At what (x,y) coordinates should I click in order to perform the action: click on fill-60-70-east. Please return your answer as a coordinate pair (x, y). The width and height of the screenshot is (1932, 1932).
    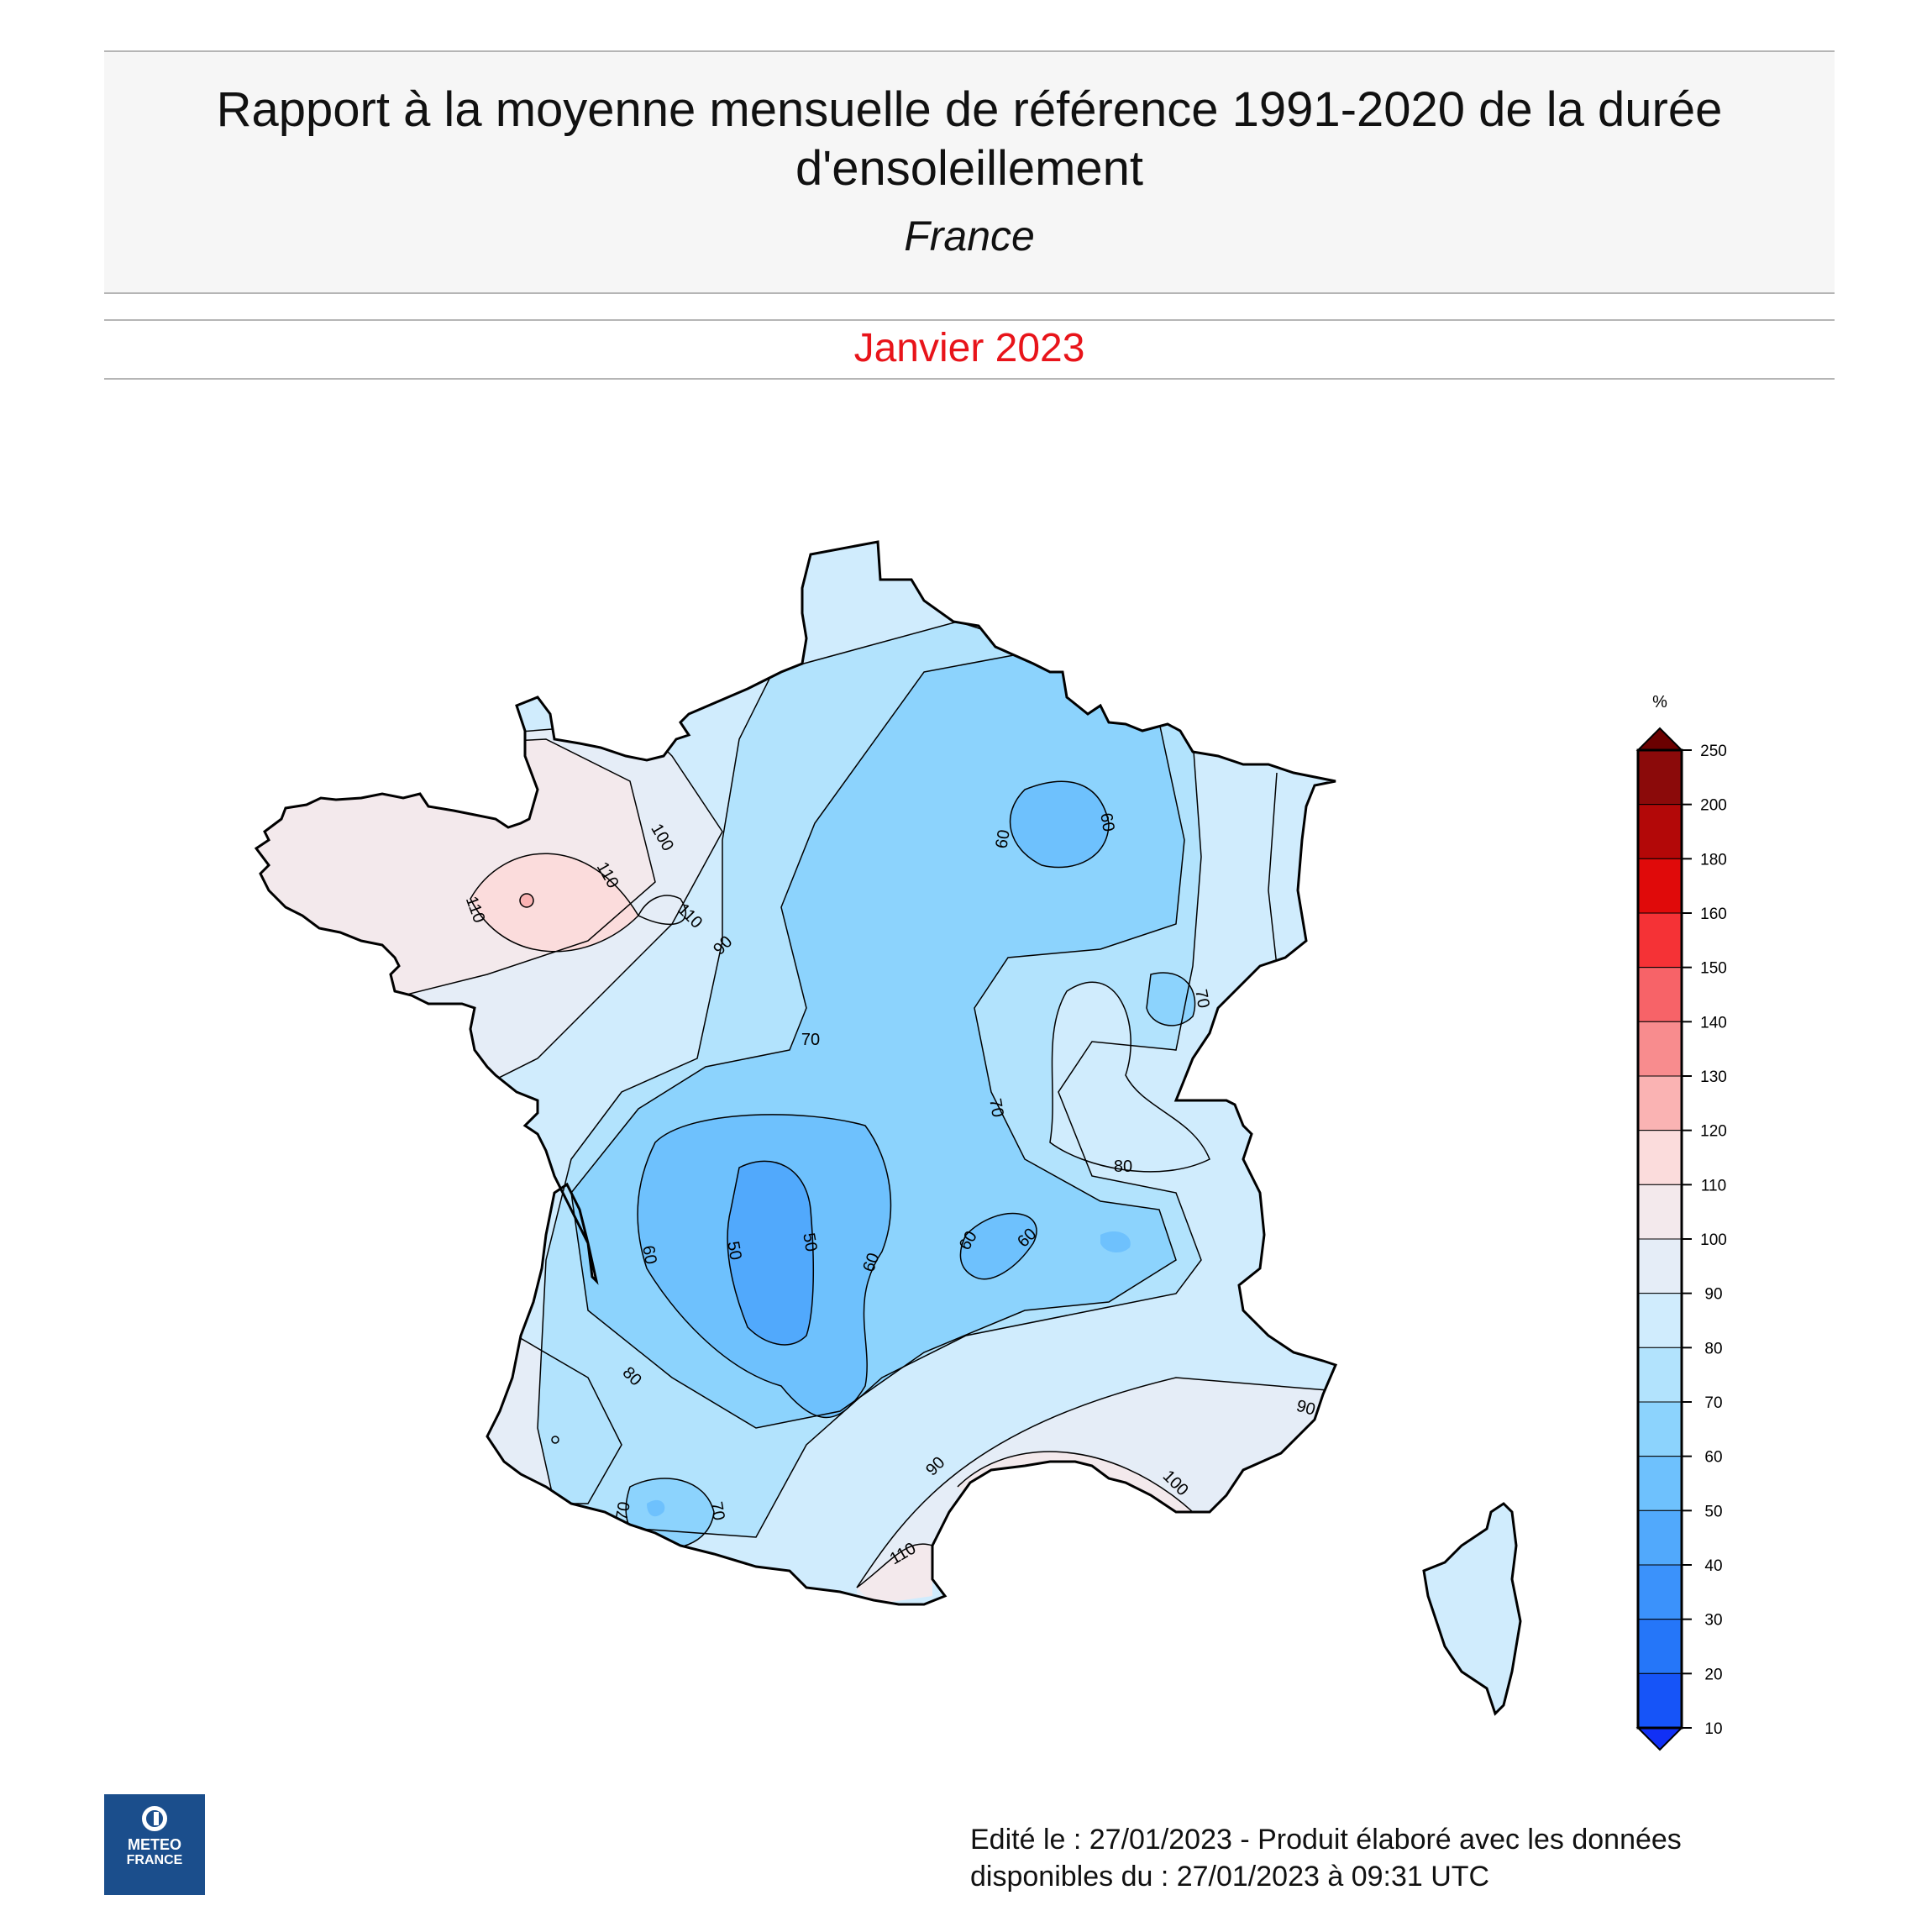
    Looking at the image, I should click on (1171, 999).